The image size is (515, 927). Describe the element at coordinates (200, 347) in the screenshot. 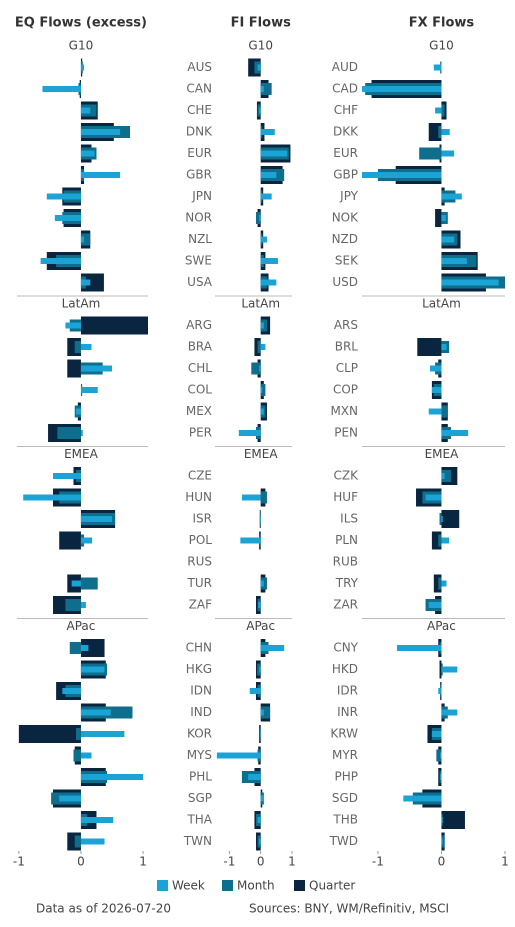

I see `category-label: BRA` at that location.